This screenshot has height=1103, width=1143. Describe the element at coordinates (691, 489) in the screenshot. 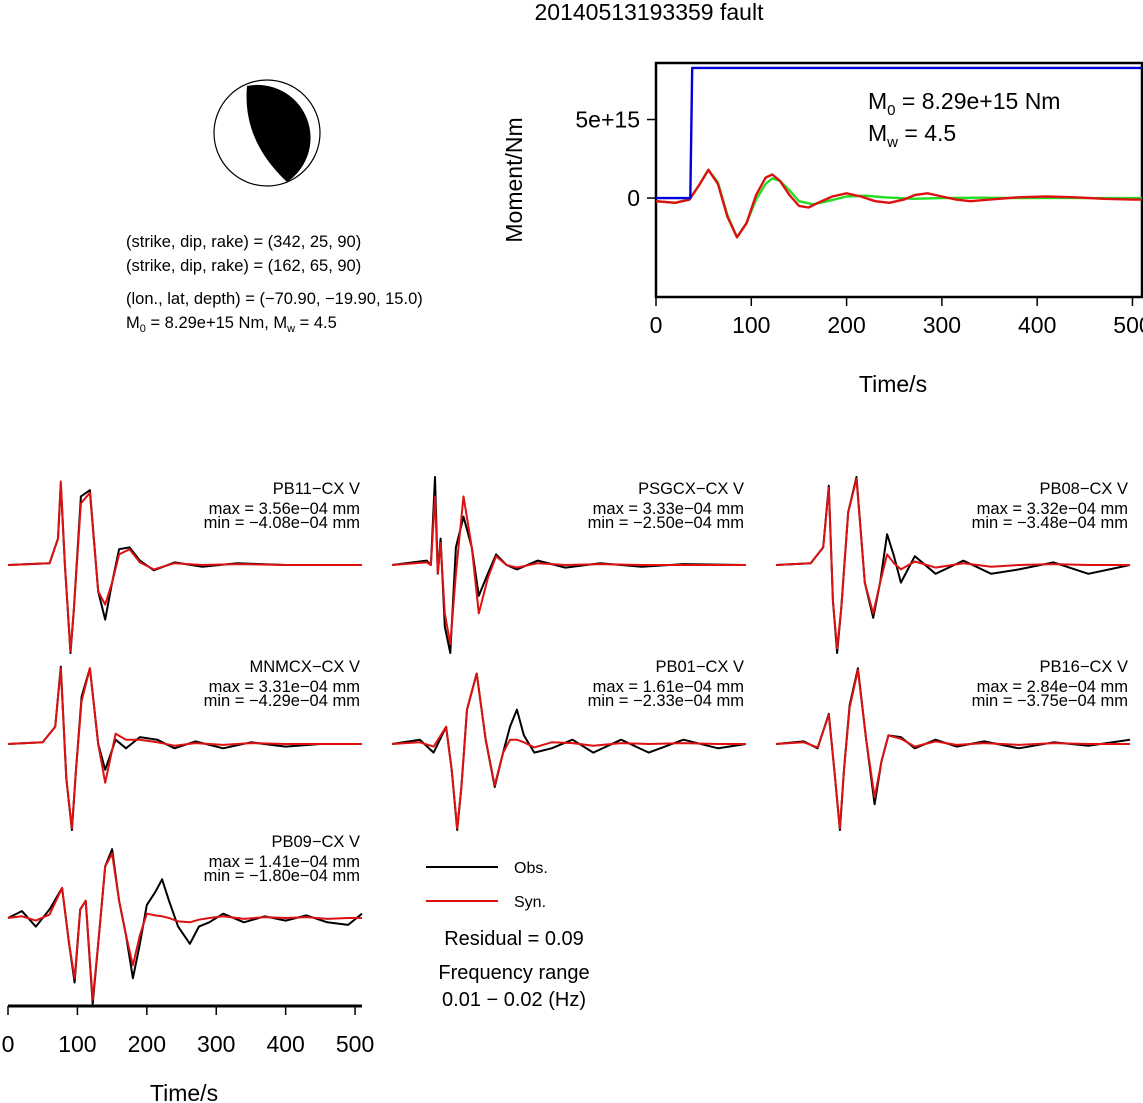

I see `station-name: PSGCX−CX V` at that location.